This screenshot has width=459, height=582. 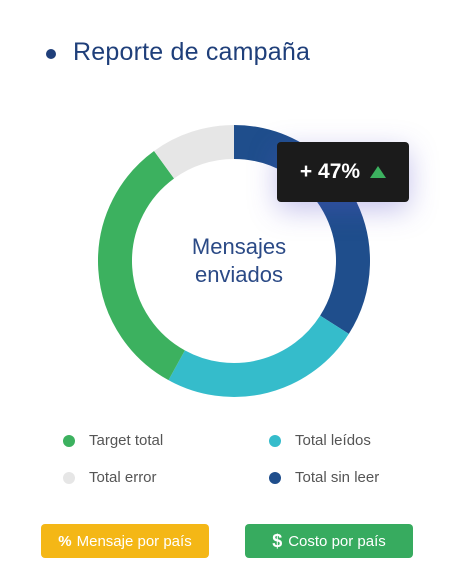 I want to click on percent-icon: %, so click(x=65, y=541).